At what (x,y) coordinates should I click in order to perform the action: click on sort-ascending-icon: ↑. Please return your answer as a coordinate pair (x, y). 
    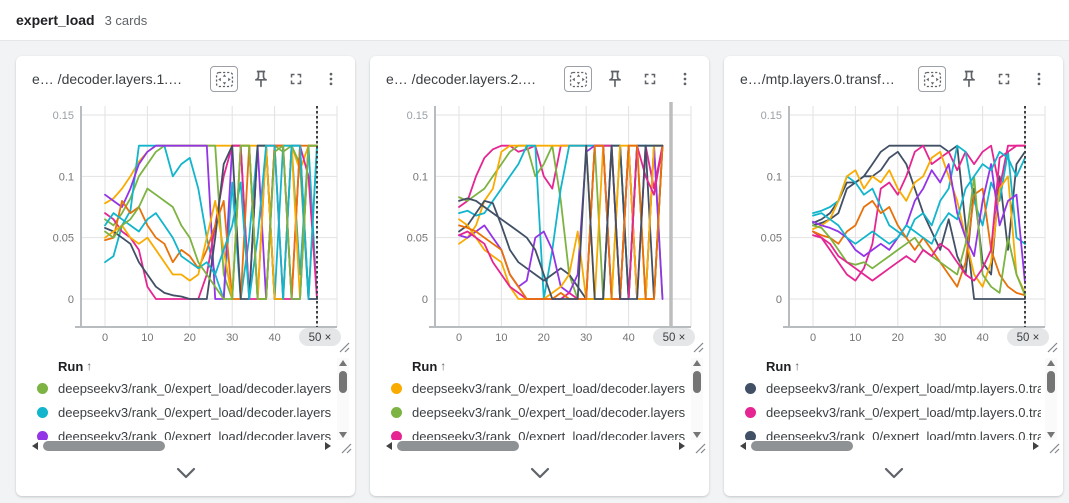
    Looking at the image, I should click on (797, 366).